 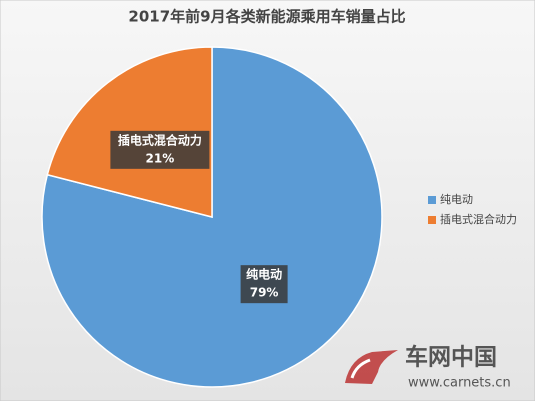 What do you see at coordinates (459, 383) in the screenshot?
I see `watermark-url: www.carnets.cn` at bounding box center [459, 383].